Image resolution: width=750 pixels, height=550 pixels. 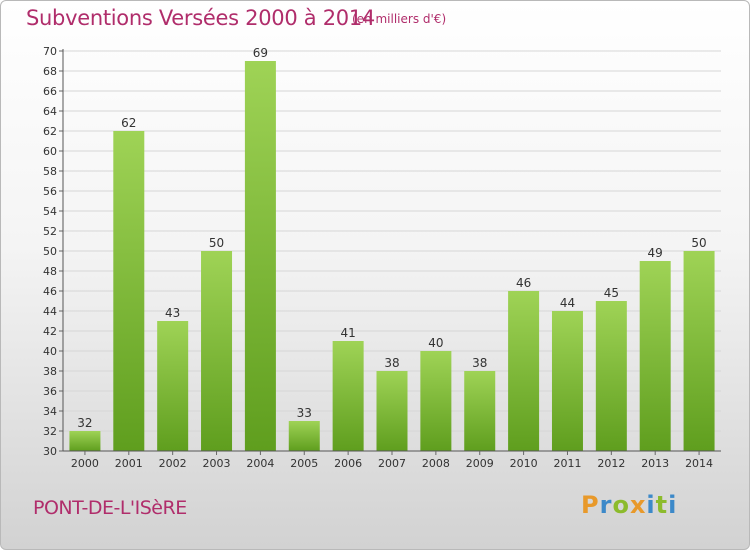 I want to click on x-tick-label: 2001, so click(x=129, y=463).